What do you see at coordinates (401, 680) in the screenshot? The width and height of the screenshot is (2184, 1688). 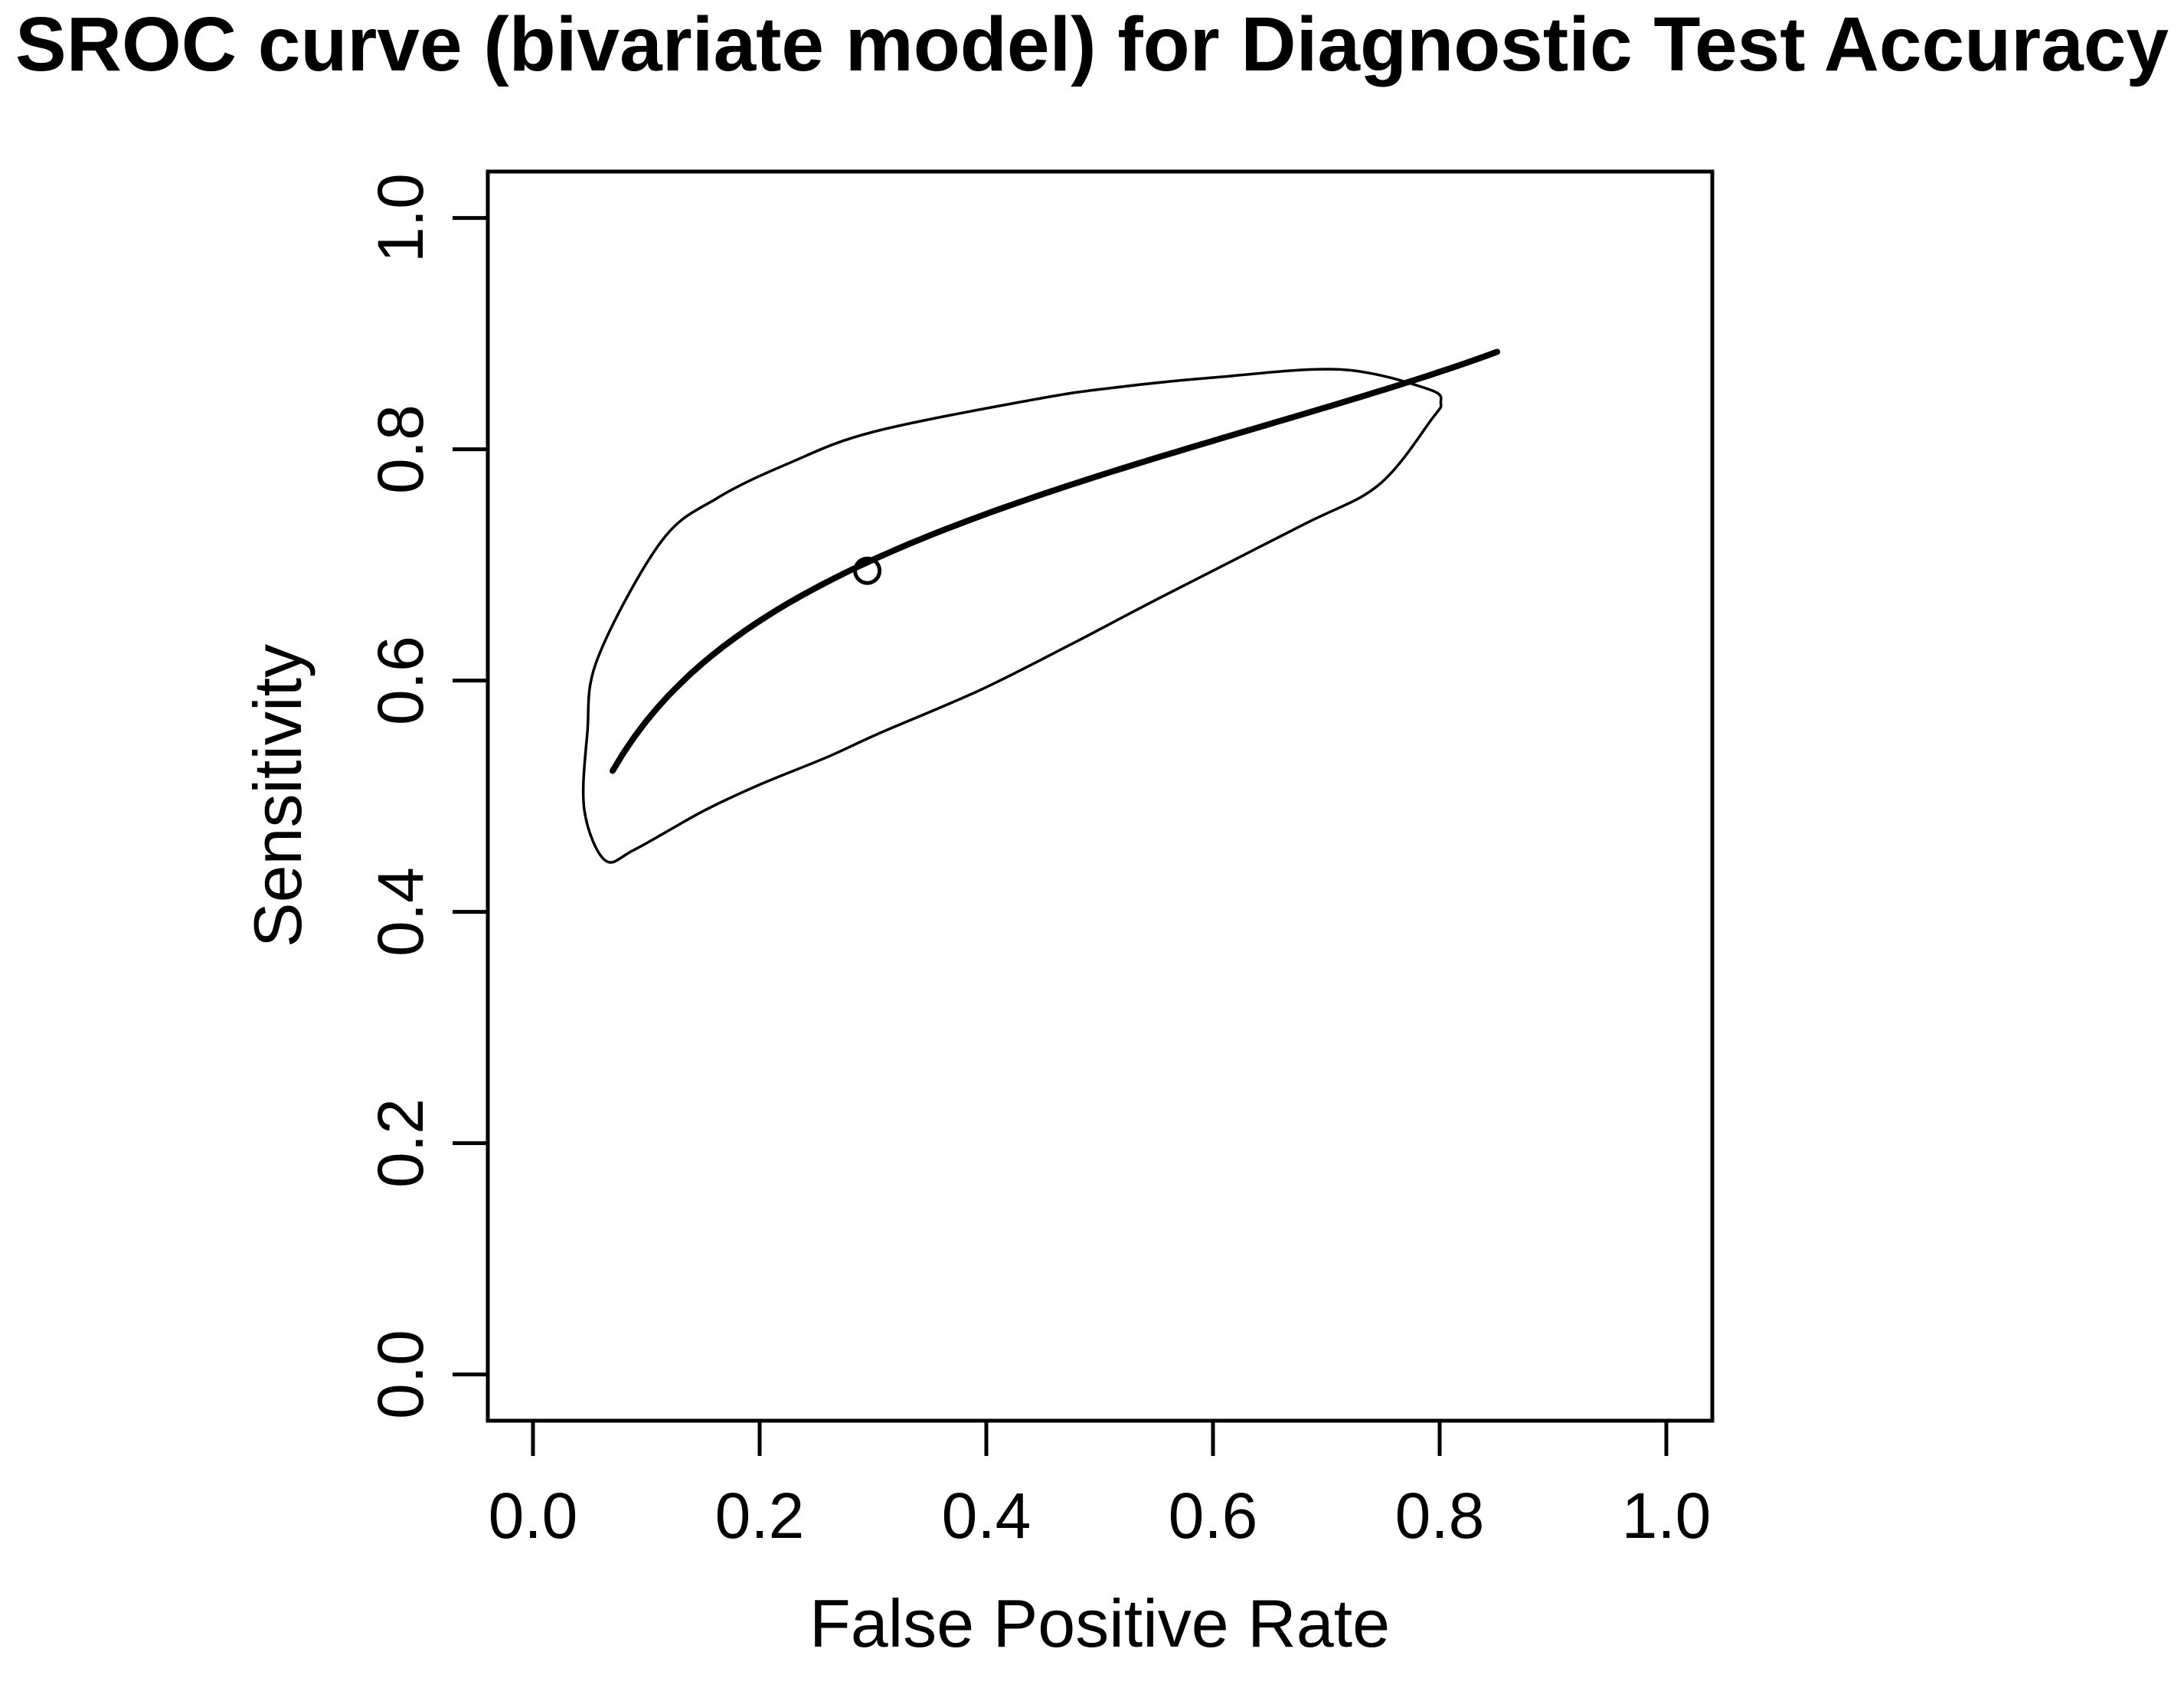 I see `y-tick-label: 0.6` at bounding box center [401, 680].